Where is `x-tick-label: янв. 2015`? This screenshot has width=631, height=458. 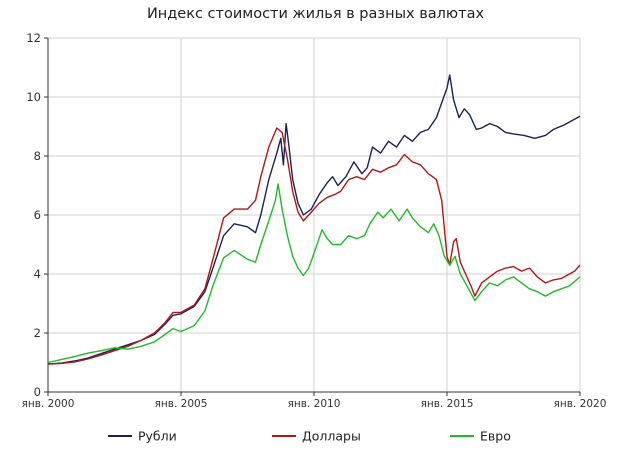
x-tick-label: янв. 2015 is located at coordinates (447, 404).